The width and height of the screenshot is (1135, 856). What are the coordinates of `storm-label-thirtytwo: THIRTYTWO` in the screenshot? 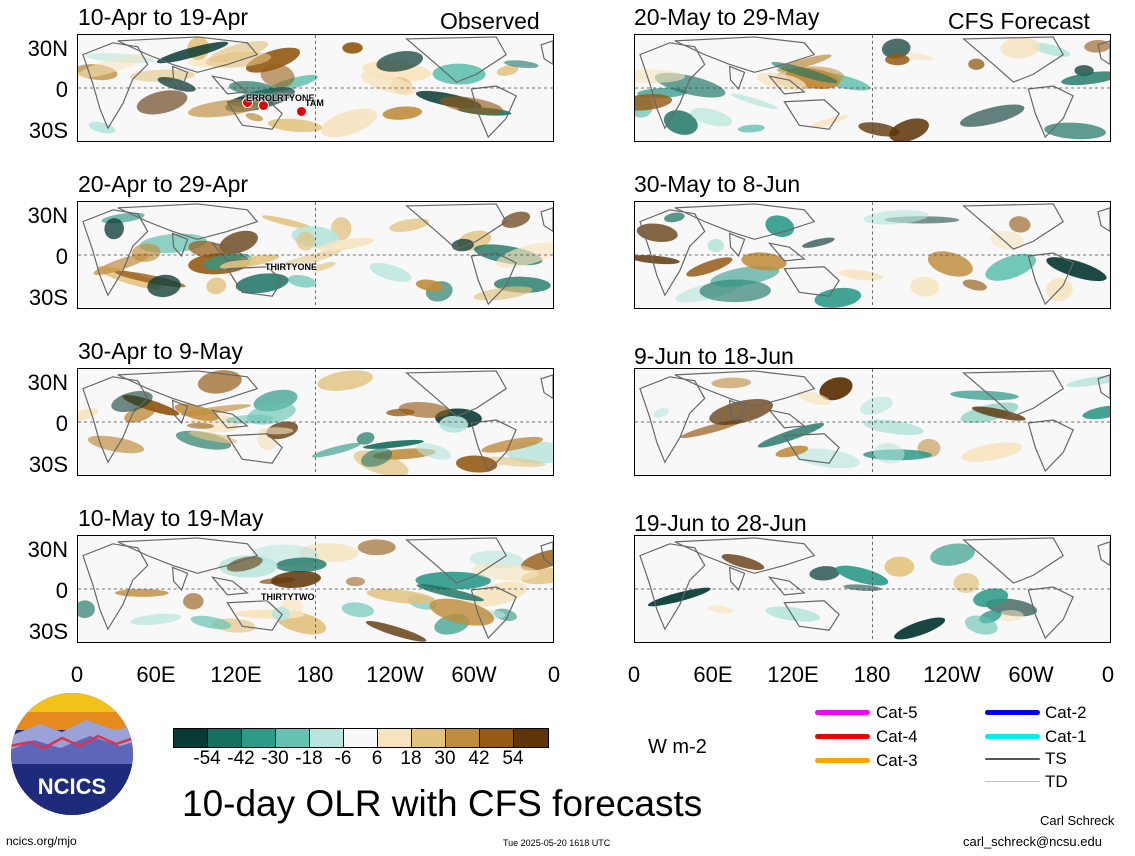 It's located at (288, 597).